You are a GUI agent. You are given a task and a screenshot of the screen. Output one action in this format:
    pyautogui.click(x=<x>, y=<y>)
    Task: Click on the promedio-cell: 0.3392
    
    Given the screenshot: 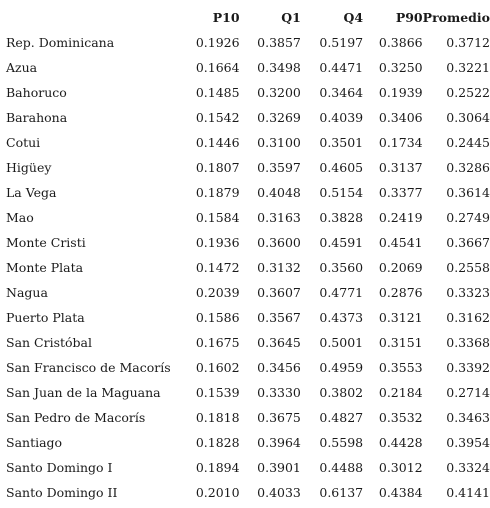 What is the action you would take?
    pyautogui.click(x=468, y=367)
    